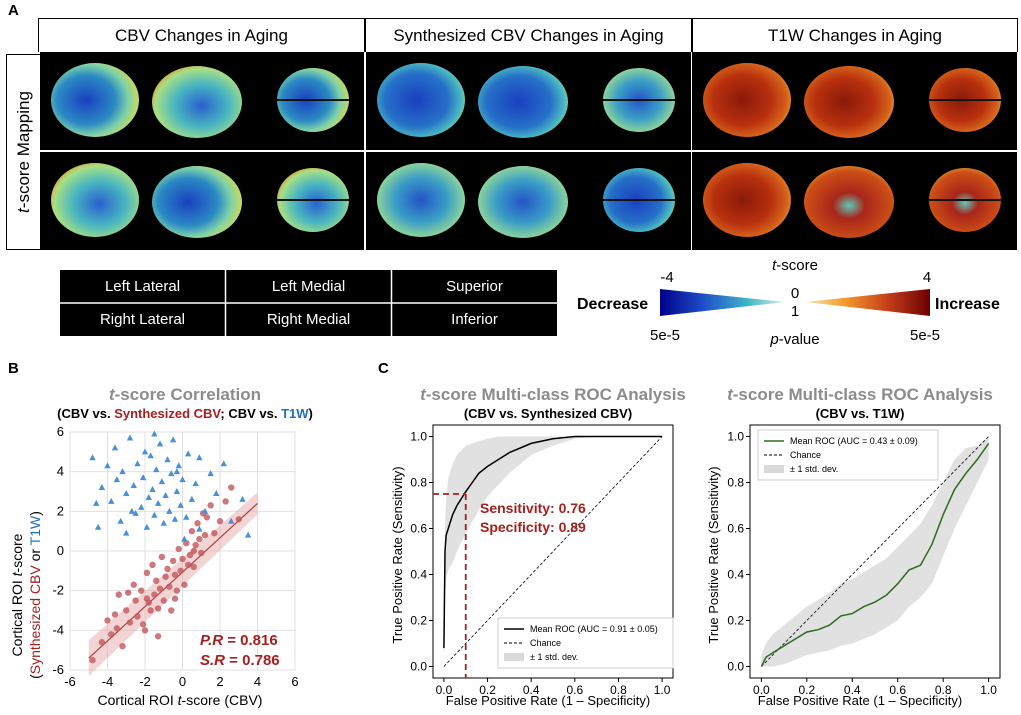 The width and height of the screenshot is (1021, 715). What do you see at coordinates (735, 621) in the screenshot?
I see `roc-ytick-label: 0.2` at bounding box center [735, 621].